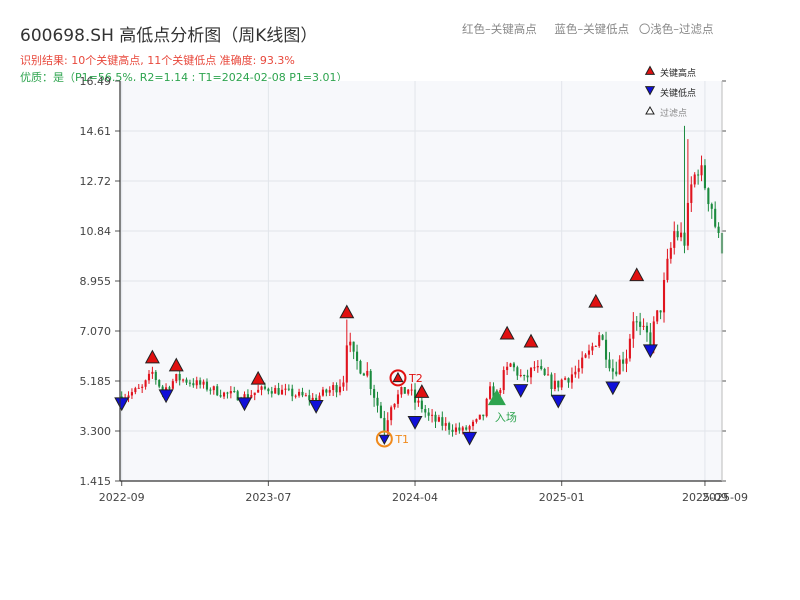 The height and width of the screenshot is (600, 800). Describe the element at coordinates (96, 281) in the screenshot. I see `y-tick-label: 8.955` at that location.